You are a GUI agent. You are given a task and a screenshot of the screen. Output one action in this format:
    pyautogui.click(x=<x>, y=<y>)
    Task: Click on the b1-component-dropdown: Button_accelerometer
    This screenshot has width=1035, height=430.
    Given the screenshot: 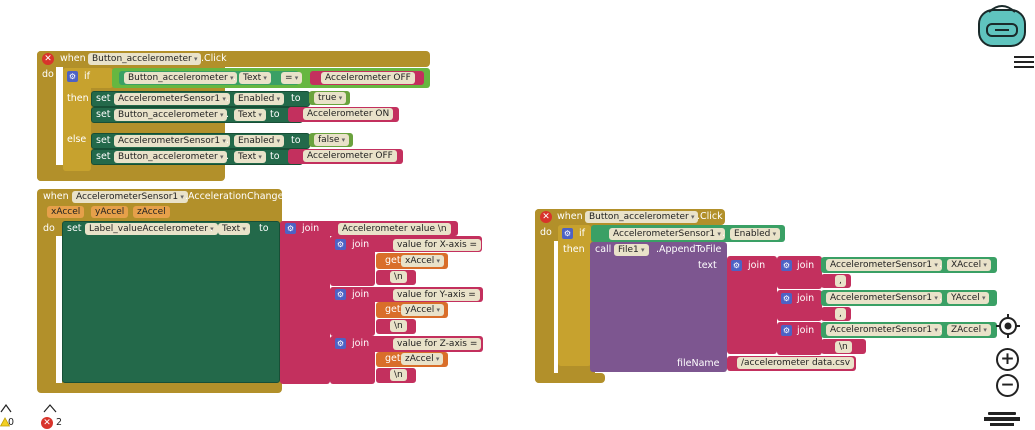 What is the action you would take?
    pyautogui.click(x=145, y=59)
    